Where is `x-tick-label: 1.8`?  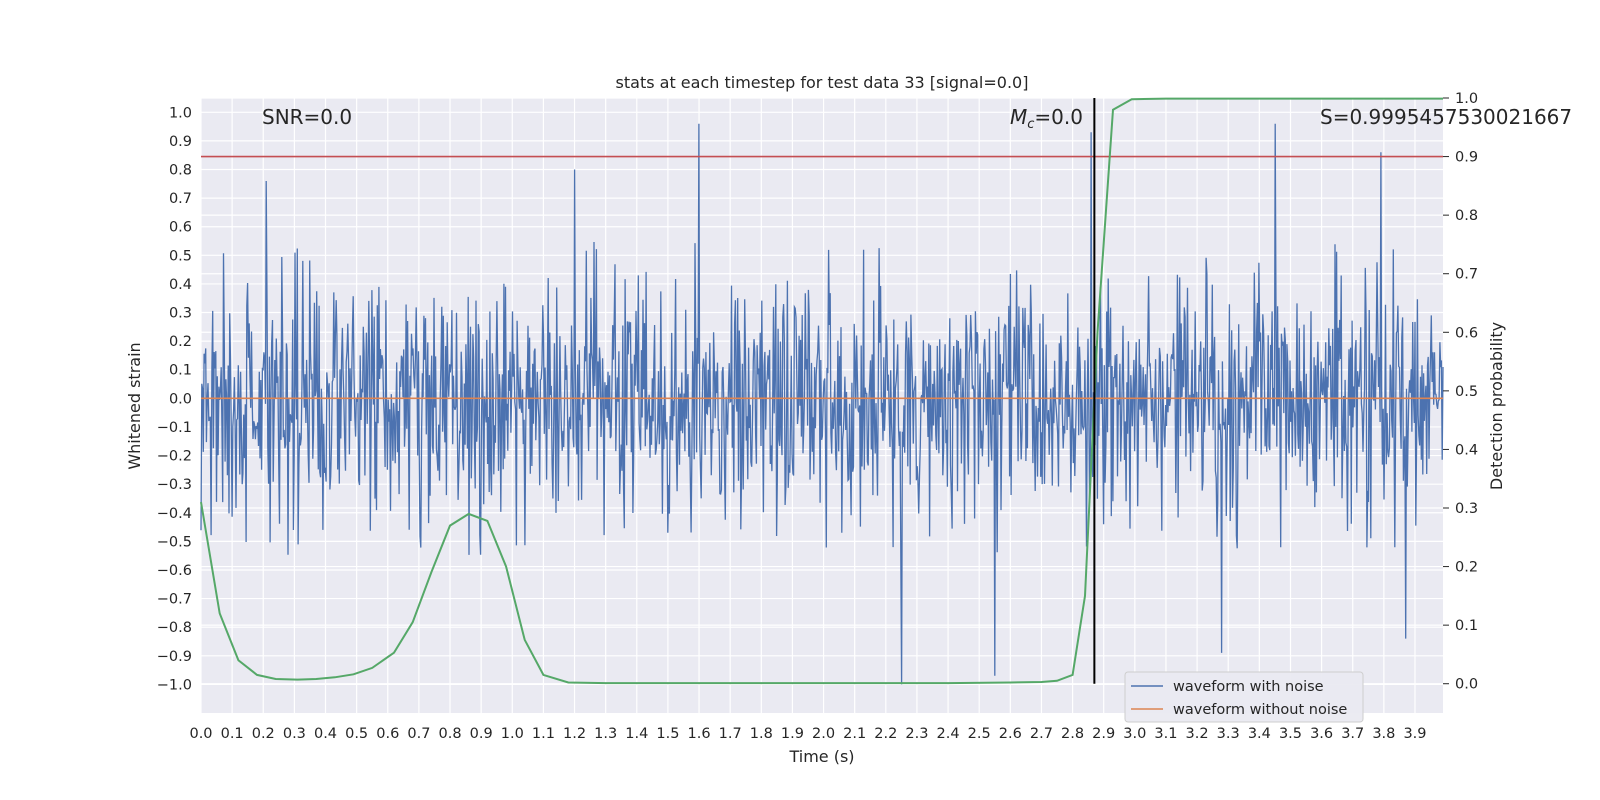
x-tick-label: 1.8 is located at coordinates (761, 734).